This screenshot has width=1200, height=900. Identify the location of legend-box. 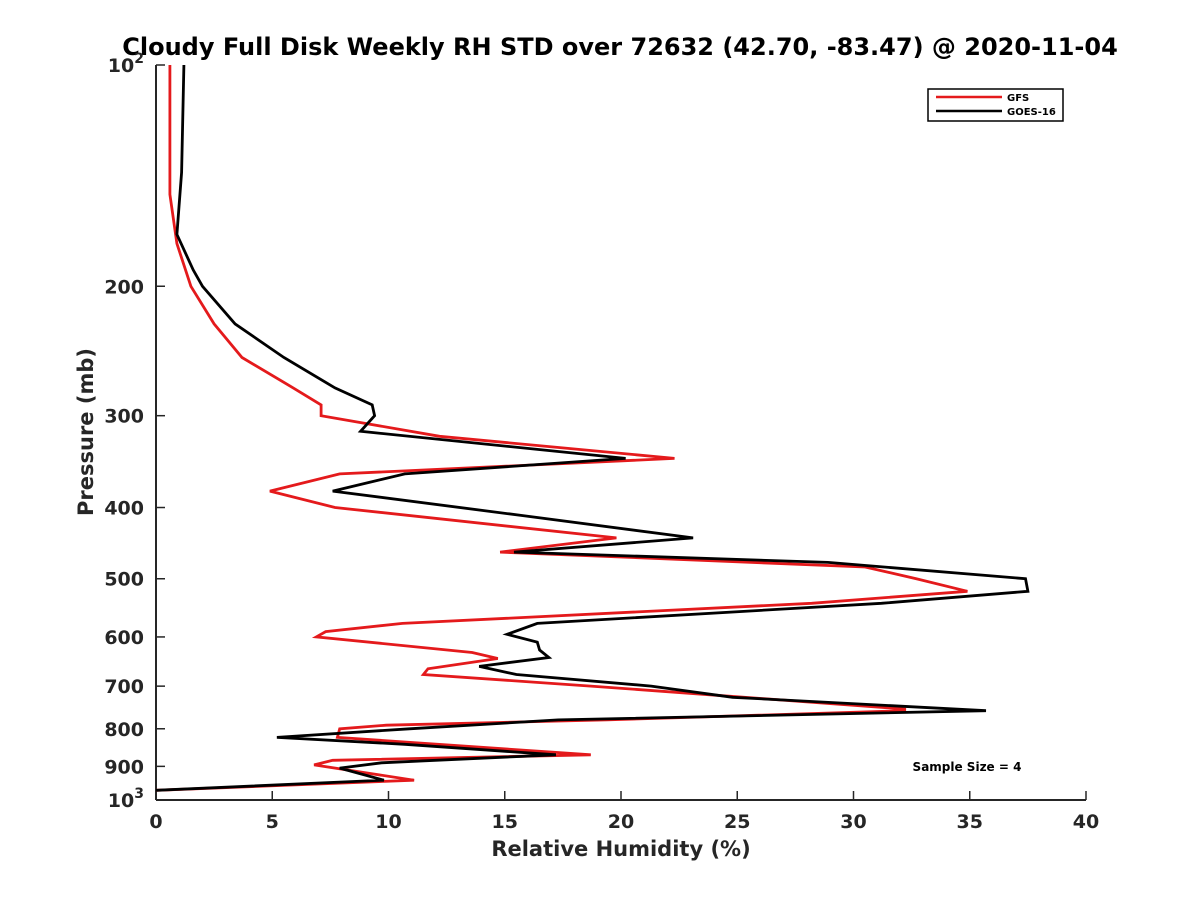
(995, 105).